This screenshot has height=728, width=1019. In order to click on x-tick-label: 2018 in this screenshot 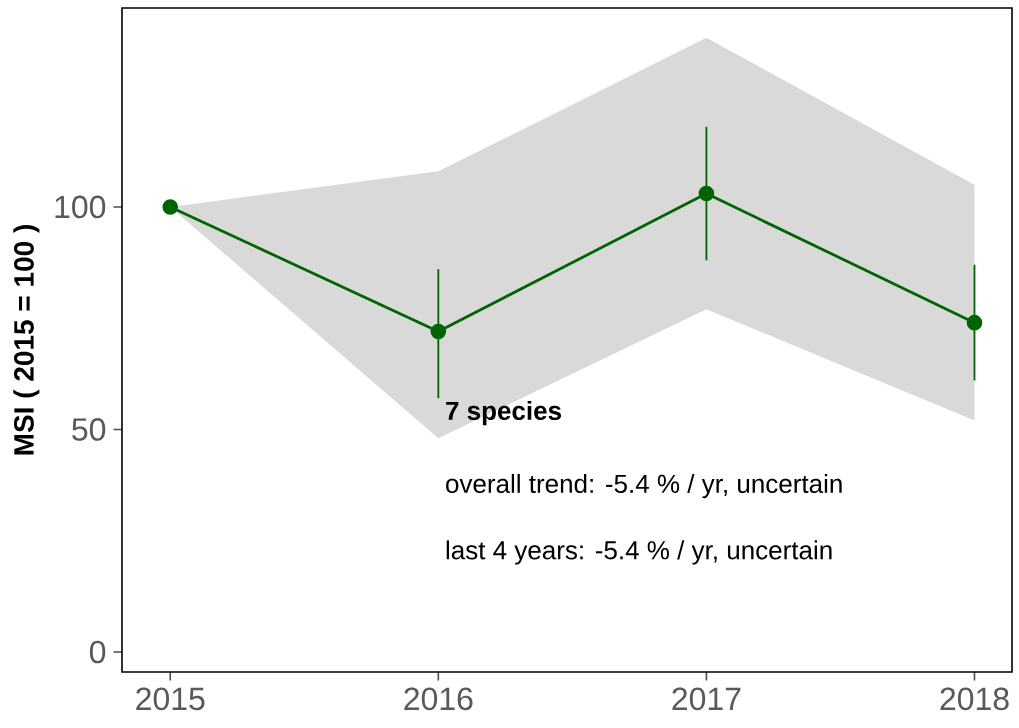, I will do `click(974, 699)`.